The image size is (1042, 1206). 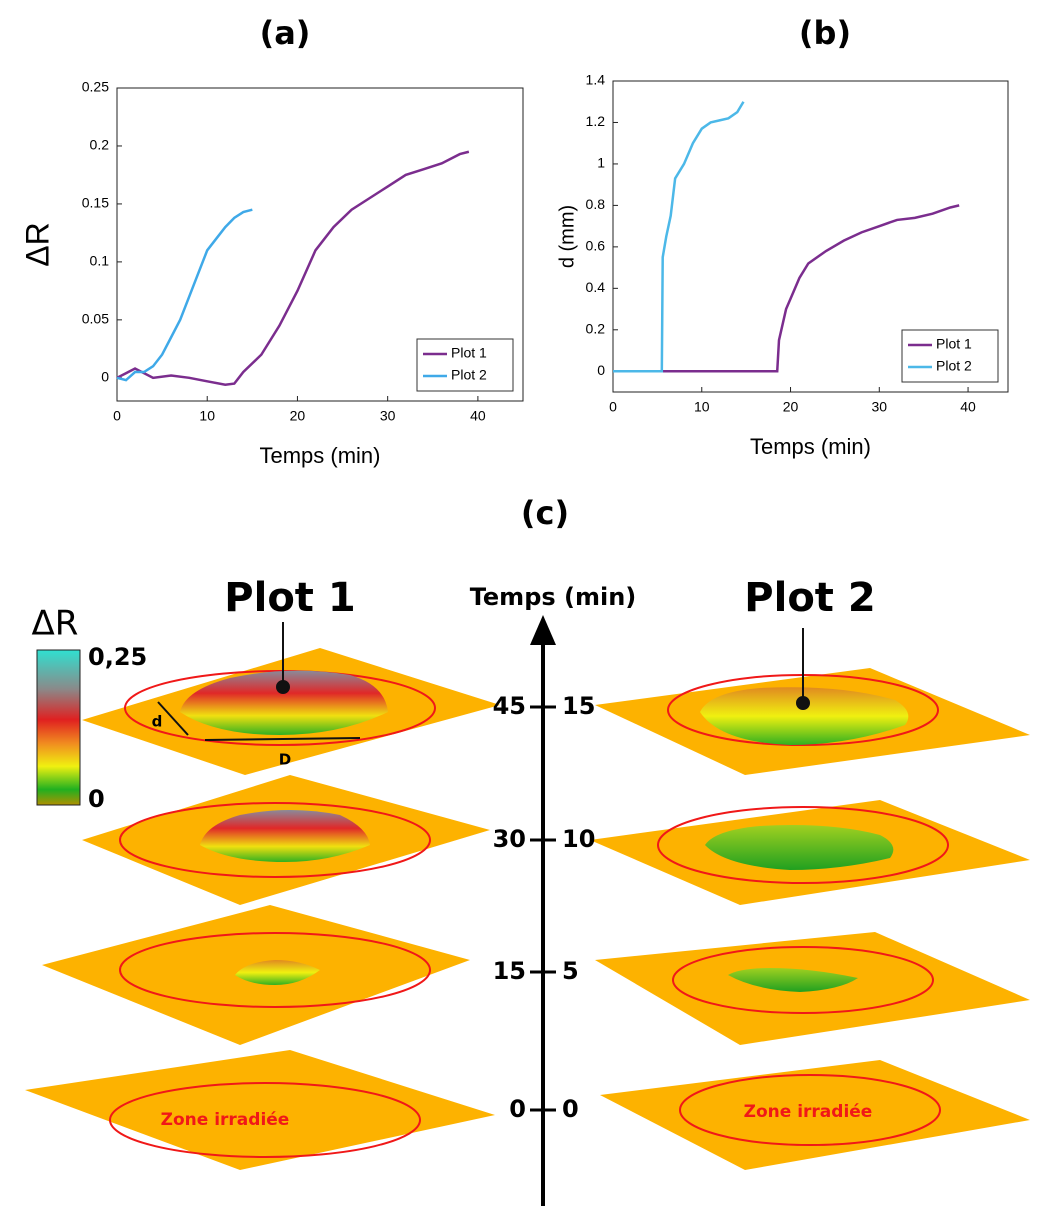 What do you see at coordinates (809, 598) in the screenshot?
I see `plot-2-title: Plot 2` at bounding box center [809, 598].